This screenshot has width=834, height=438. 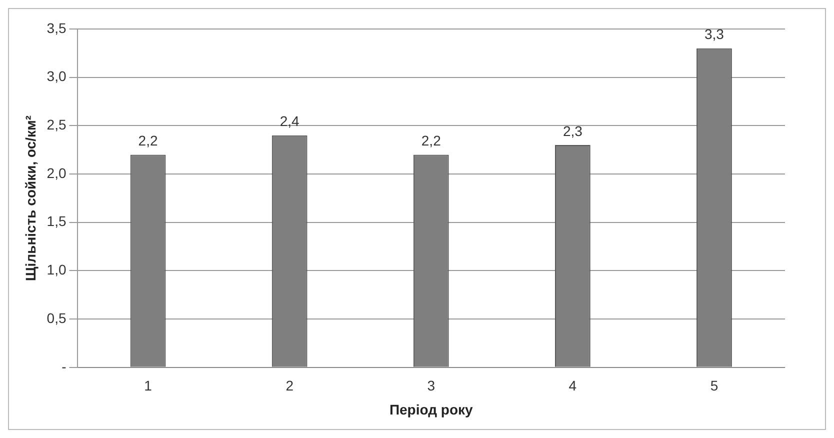 I want to click on y-axis-title: Щільність сойки, ос/км², so click(x=30, y=198).